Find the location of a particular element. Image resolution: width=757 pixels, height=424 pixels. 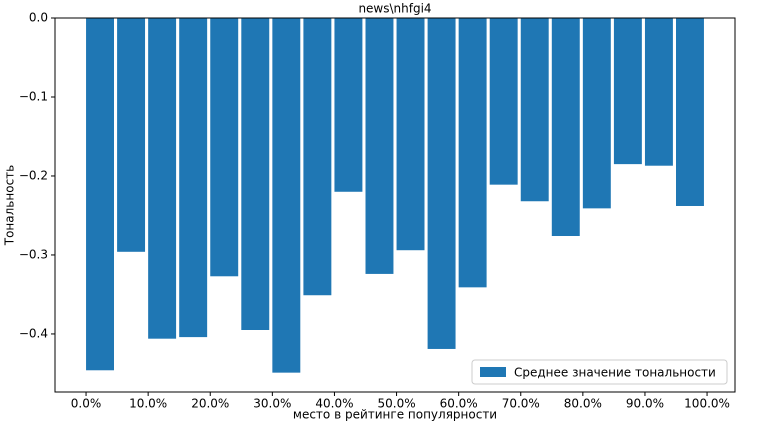

legend: Среднее значение тональности is located at coordinates (599, 372).